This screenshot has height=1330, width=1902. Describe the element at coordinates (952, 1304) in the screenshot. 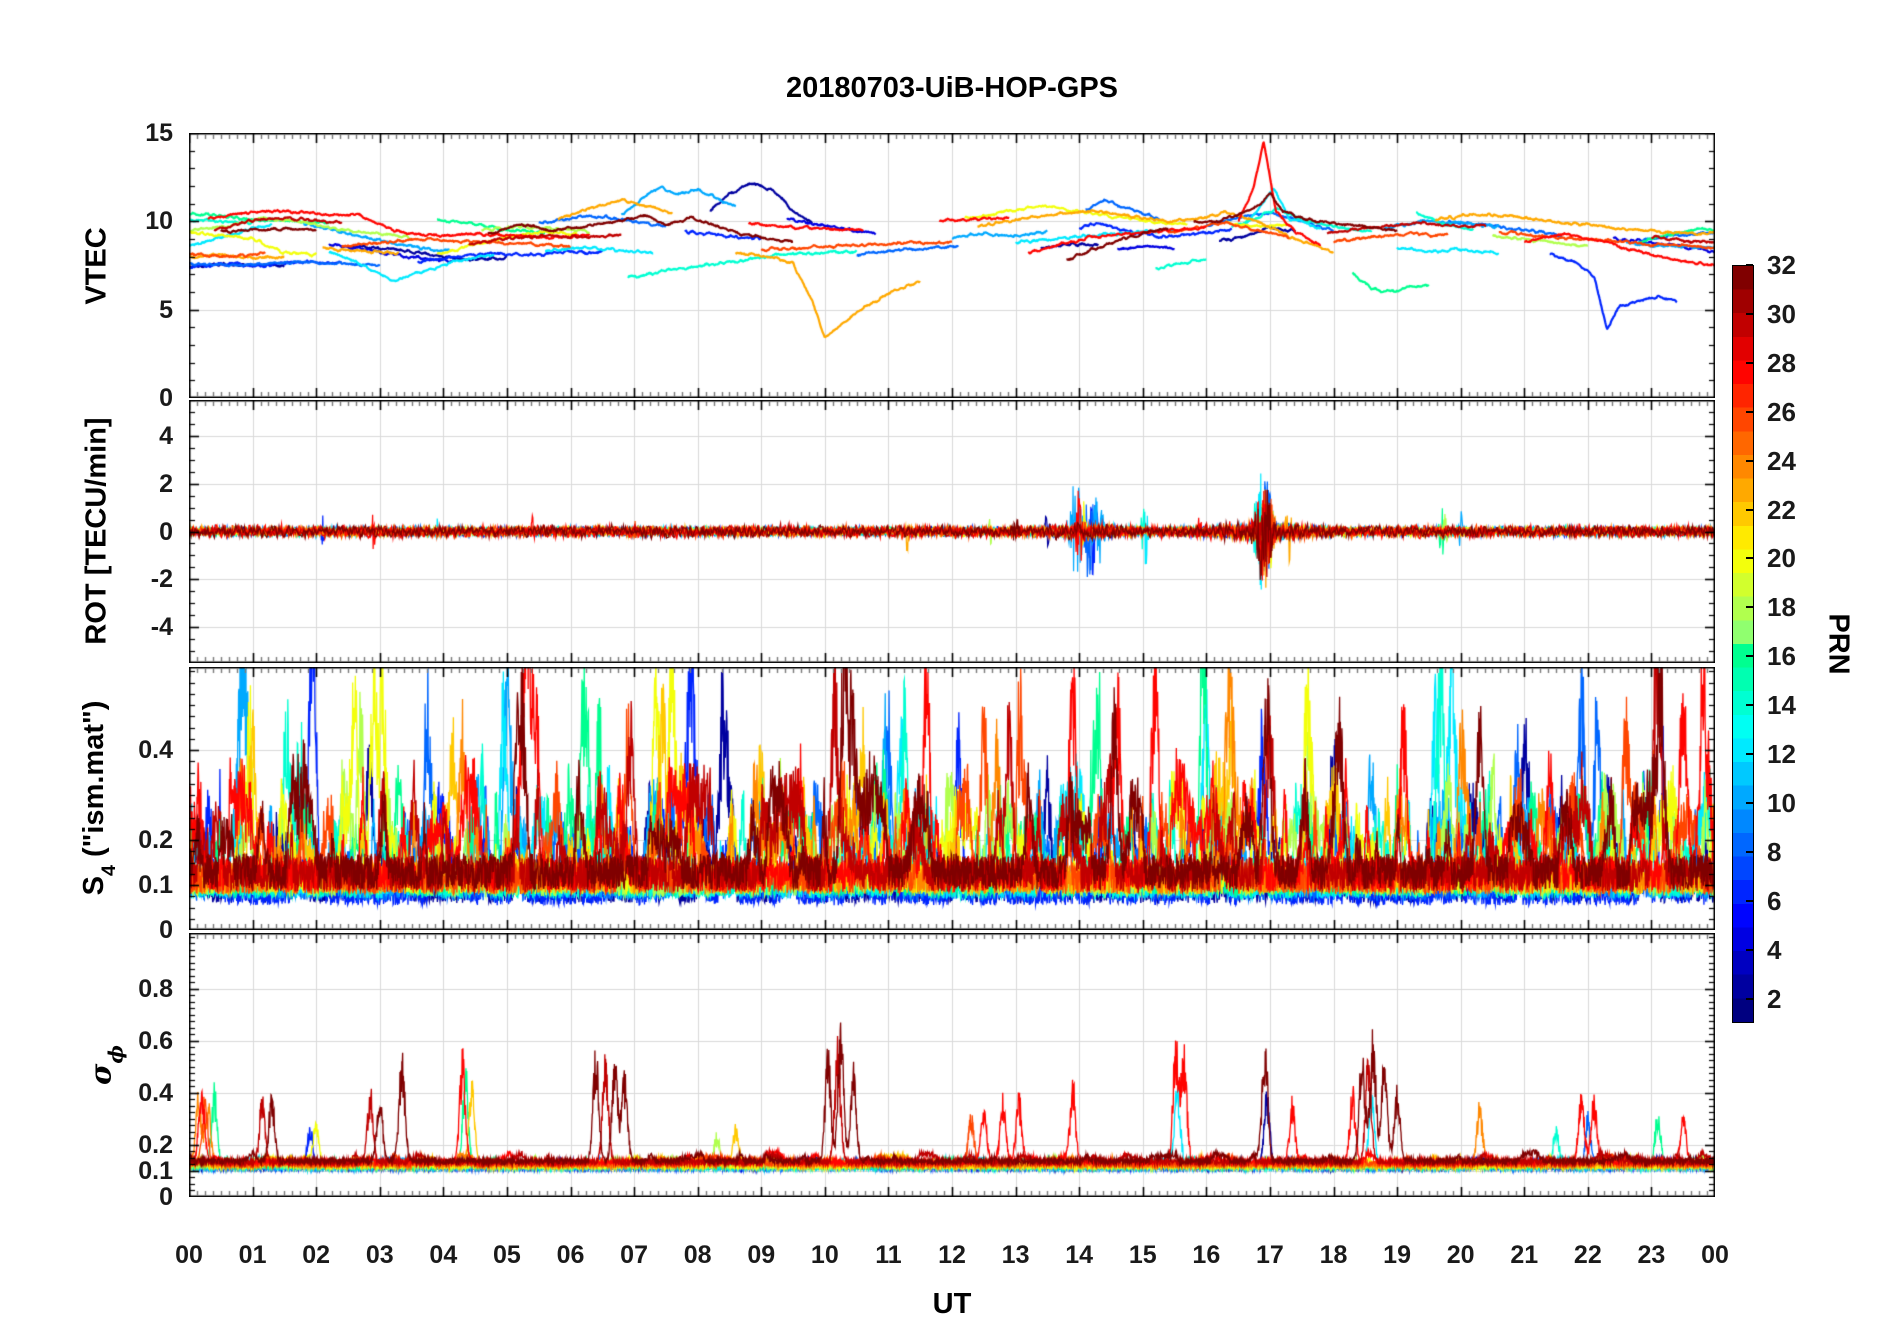

I see `x-axis-label: UT` at that location.